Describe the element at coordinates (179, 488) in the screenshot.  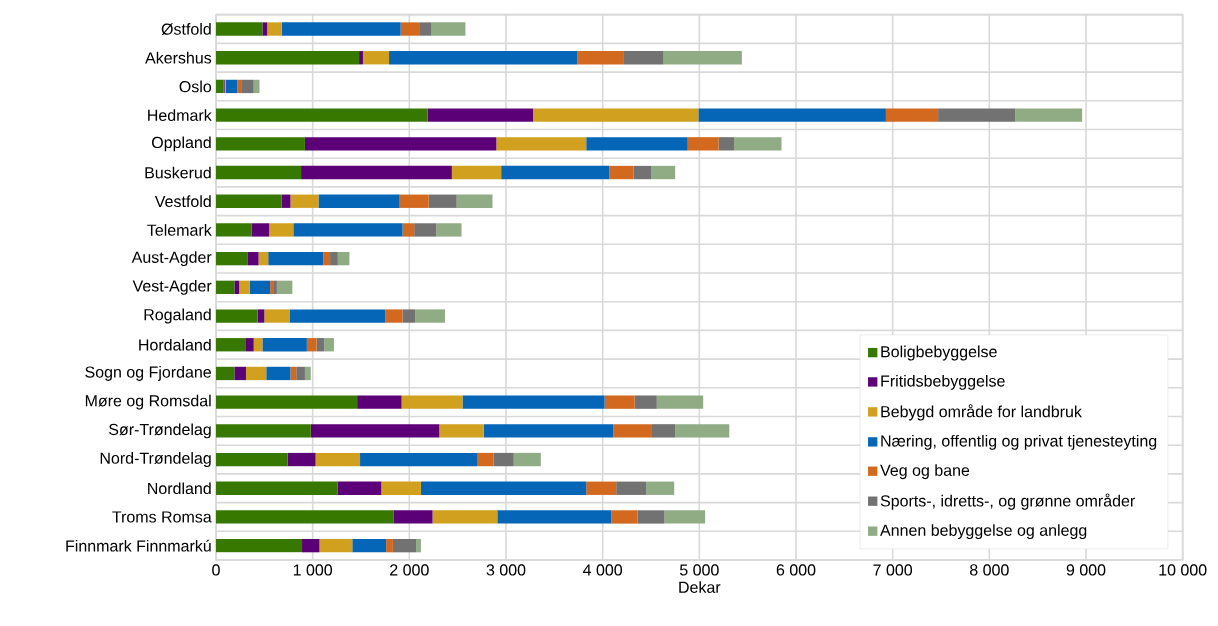
I see `y-tick-label: Nordland` at that location.